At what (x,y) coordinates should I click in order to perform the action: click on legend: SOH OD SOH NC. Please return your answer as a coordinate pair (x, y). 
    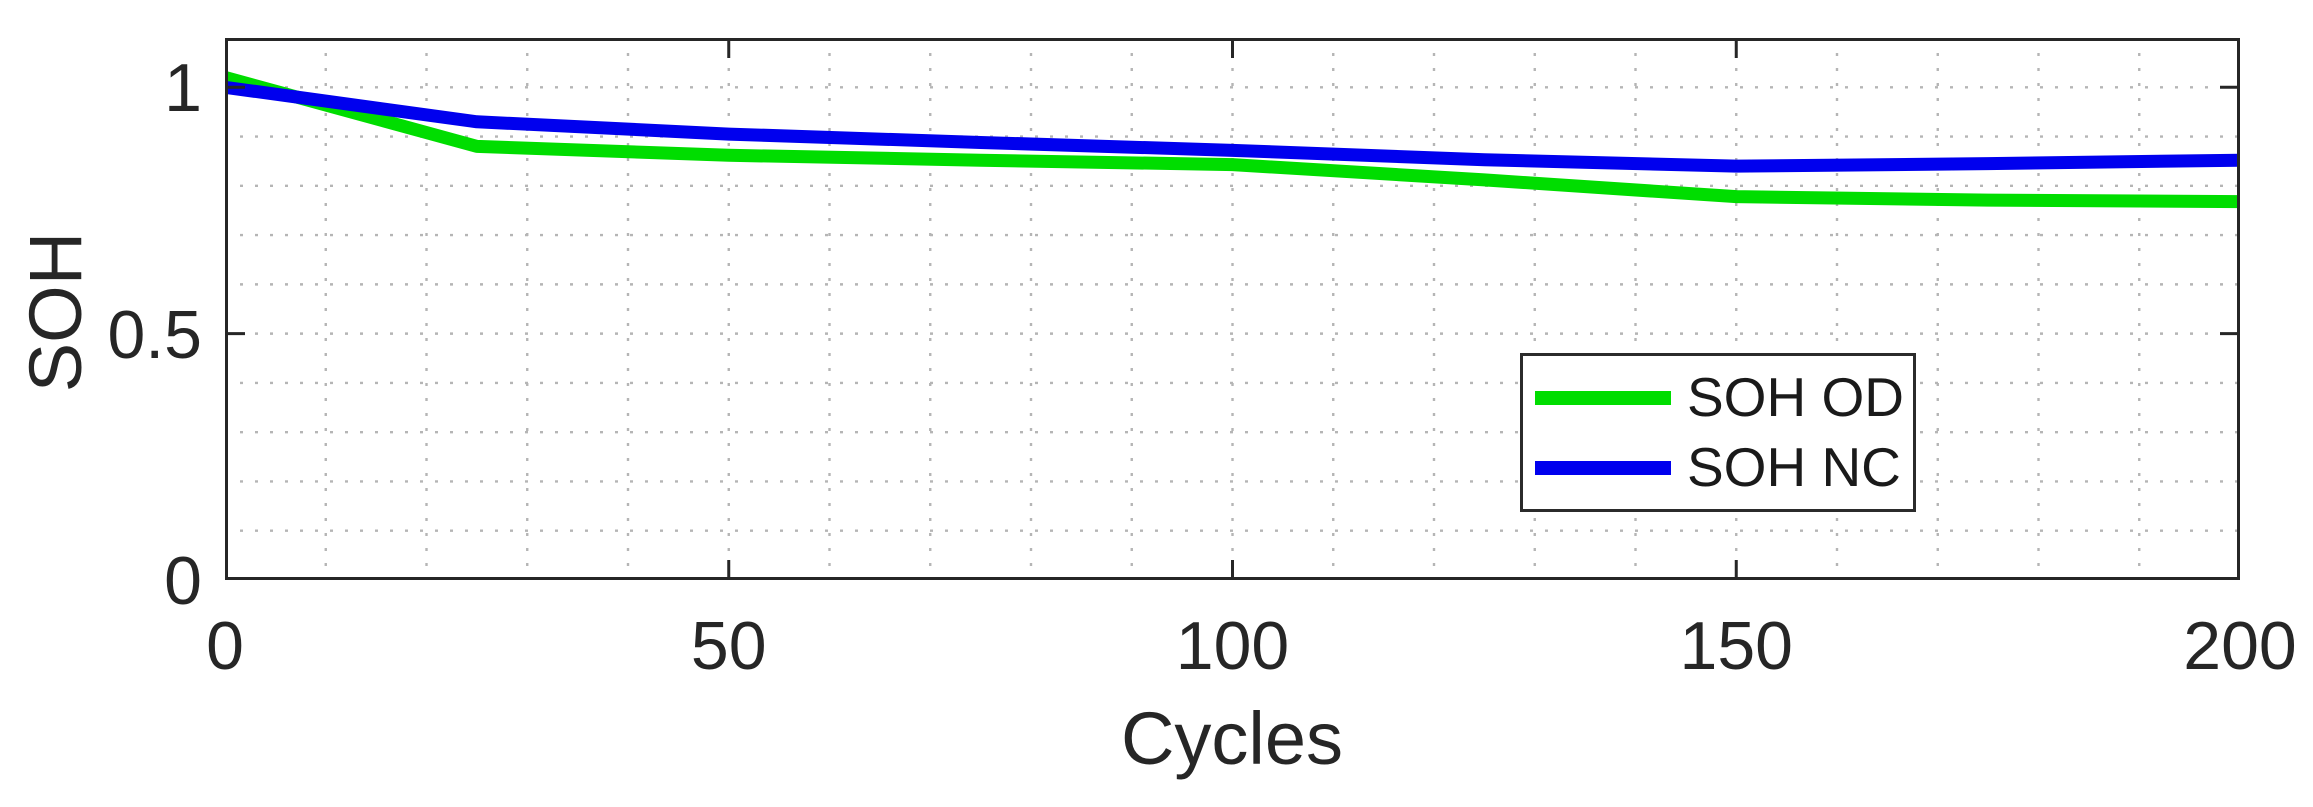
    Looking at the image, I should click on (1718, 432).